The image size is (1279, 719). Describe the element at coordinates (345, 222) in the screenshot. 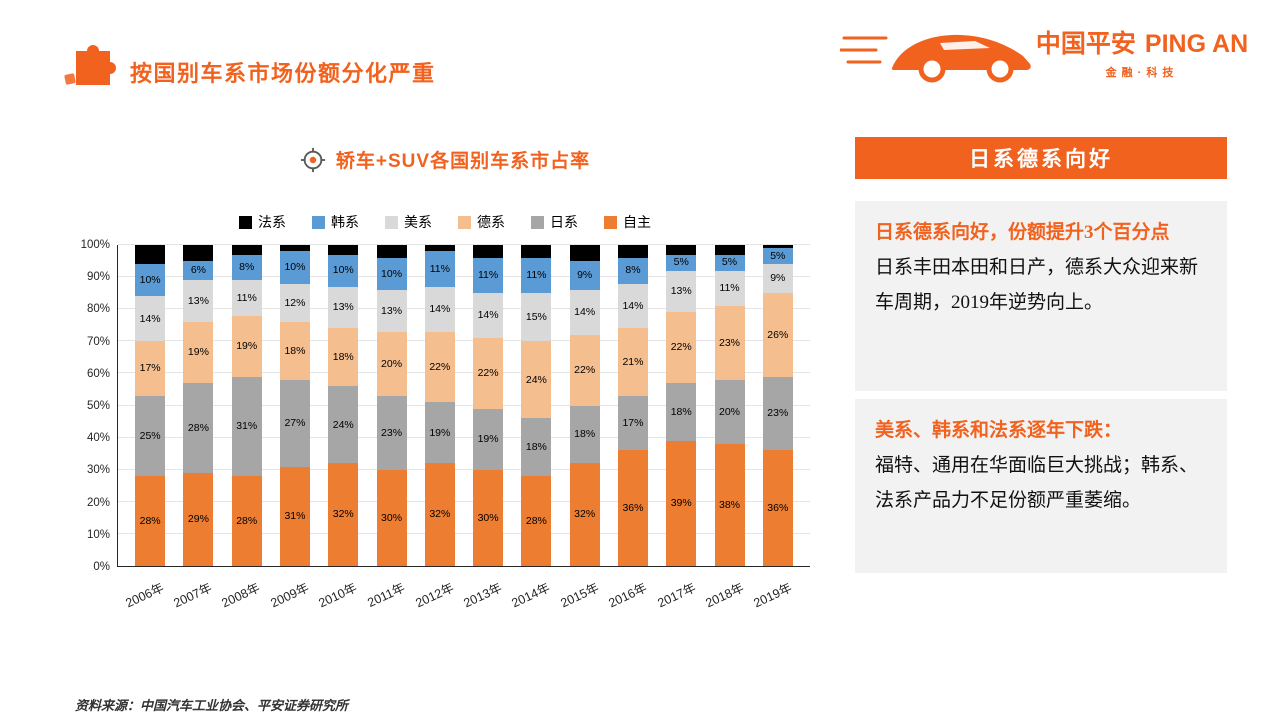

I see `legend-label: 韩系` at that location.